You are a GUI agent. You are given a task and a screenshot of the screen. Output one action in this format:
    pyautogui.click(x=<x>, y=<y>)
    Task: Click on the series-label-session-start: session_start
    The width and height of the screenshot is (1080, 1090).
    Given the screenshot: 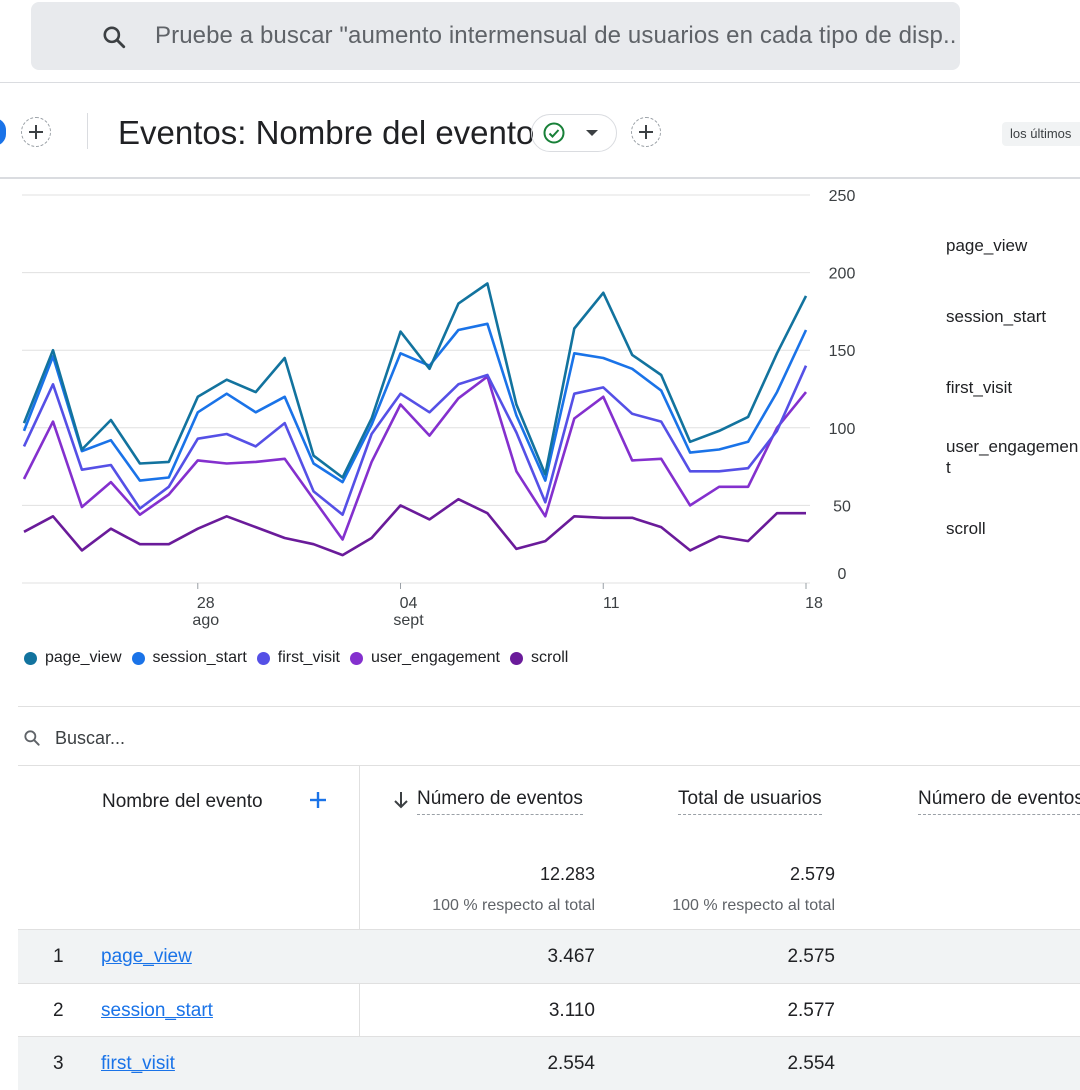 What is the action you would take?
    pyautogui.click(x=996, y=316)
    